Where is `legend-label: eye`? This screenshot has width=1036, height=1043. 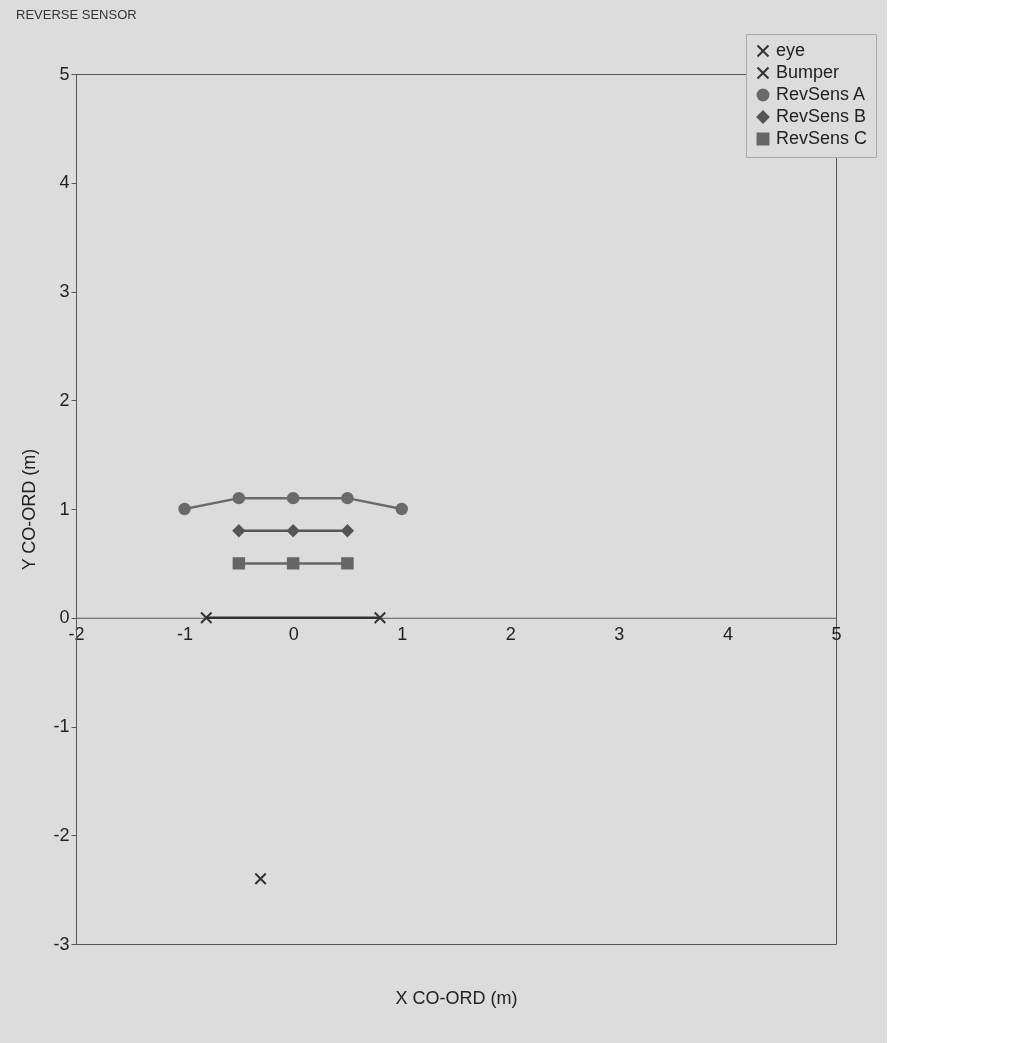 legend-label: eye is located at coordinates (791, 50).